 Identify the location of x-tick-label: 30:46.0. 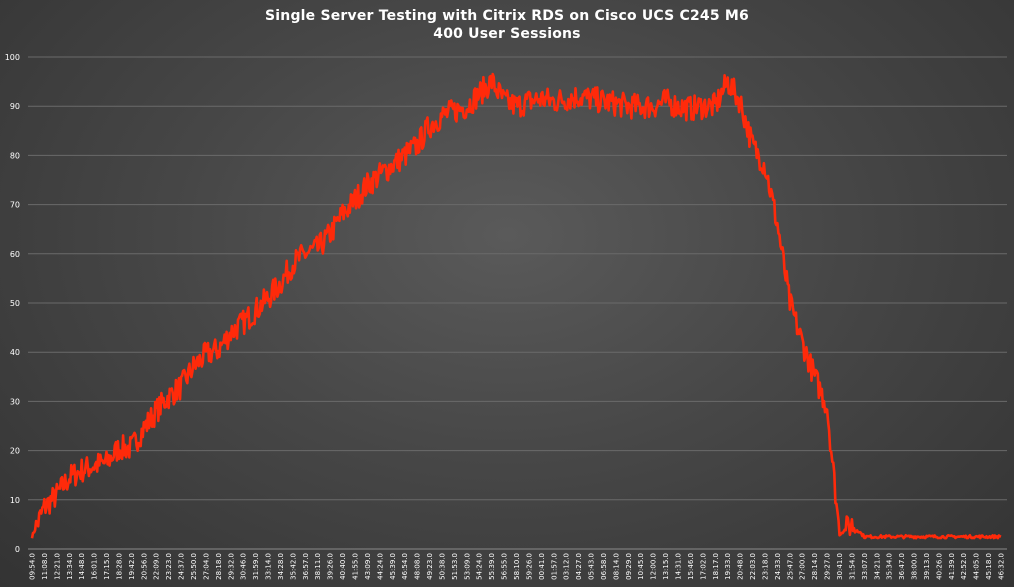
(244, 566).